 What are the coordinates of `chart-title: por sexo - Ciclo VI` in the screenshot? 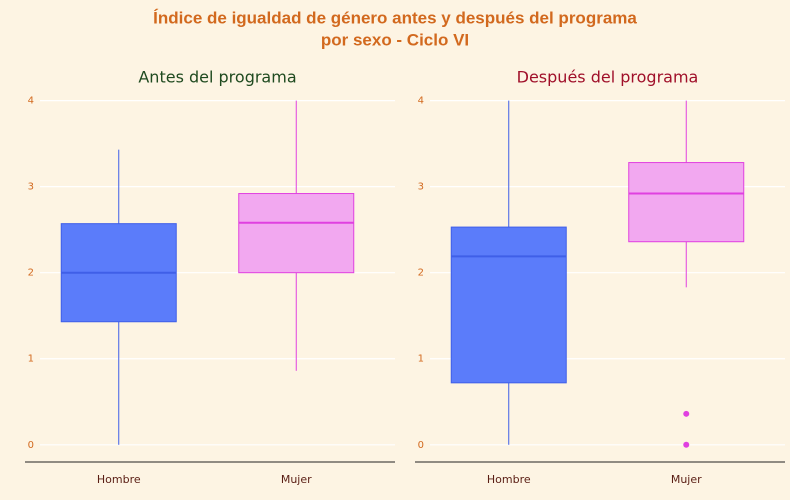 It's located at (395, 39).